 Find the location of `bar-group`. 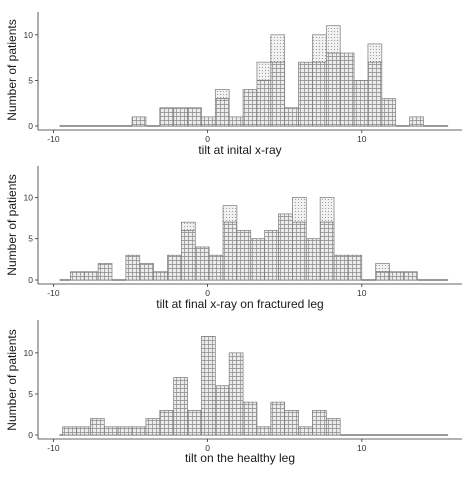

bar-group is located at coordinates (254, 239).